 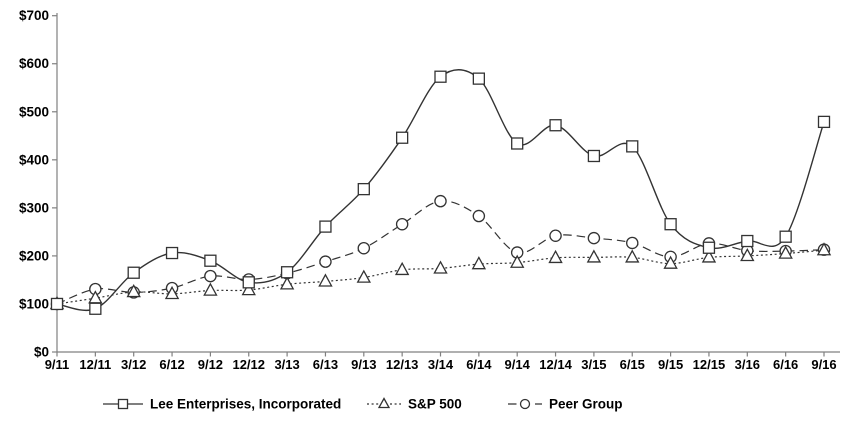 What do you see at coordinates (363, 364) in the screenshot?
I see `x-tick-label: 9/13` at bounding box center [363, 364].